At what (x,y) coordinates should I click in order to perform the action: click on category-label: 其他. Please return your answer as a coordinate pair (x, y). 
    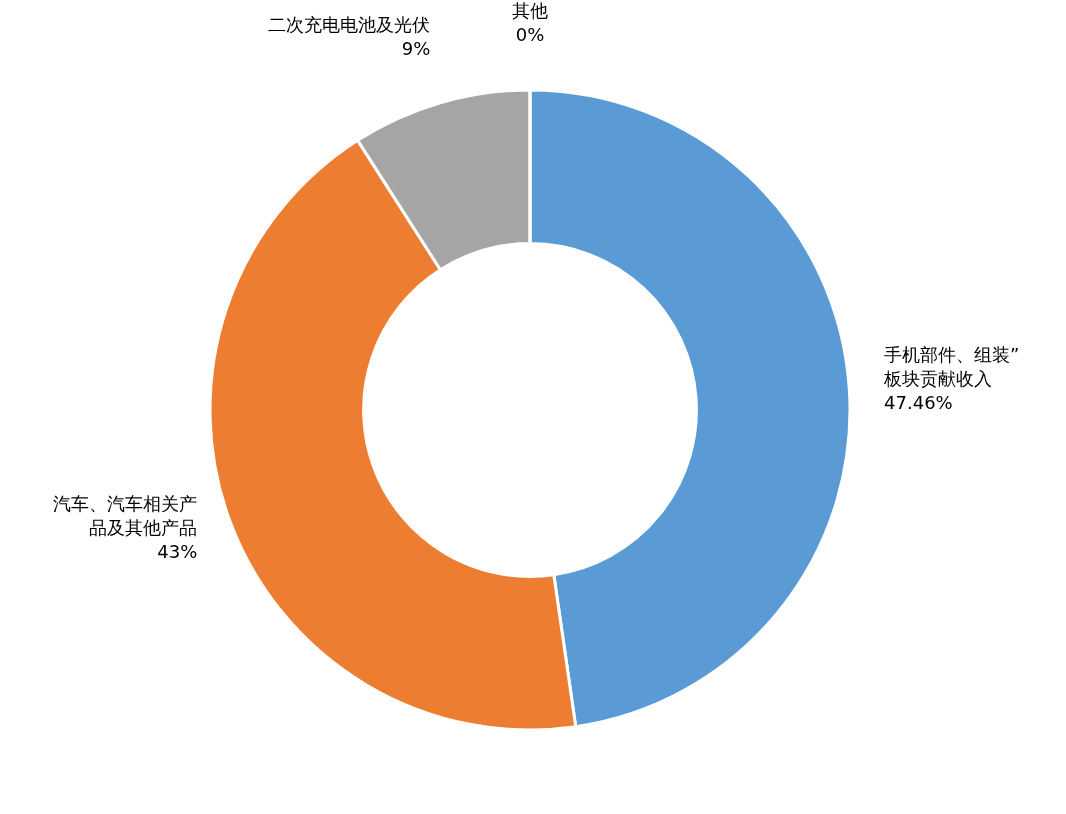
    Looking at the image, I should click on (530, 10).